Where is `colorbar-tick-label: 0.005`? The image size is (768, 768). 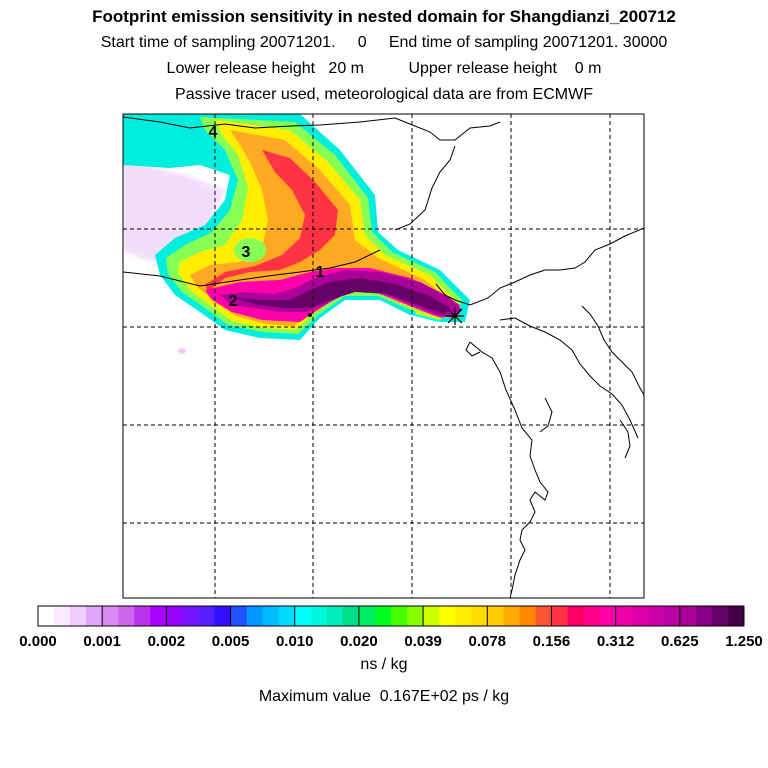 colorbar-tick-label: 0.005 is located at coordinates (231, 641).